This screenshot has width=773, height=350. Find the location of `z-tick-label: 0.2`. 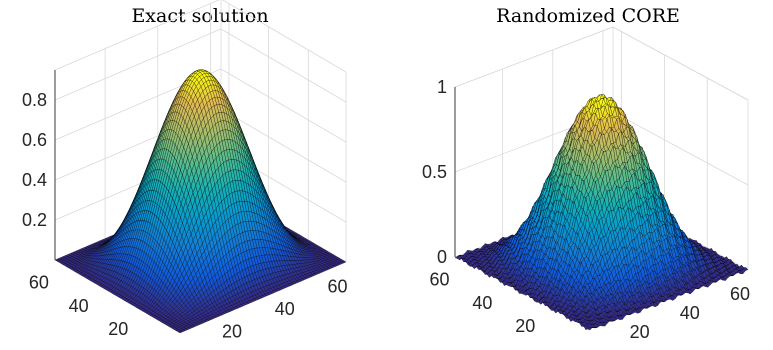

z-tick-label: 0.2 is located at coordinates (34, 220).